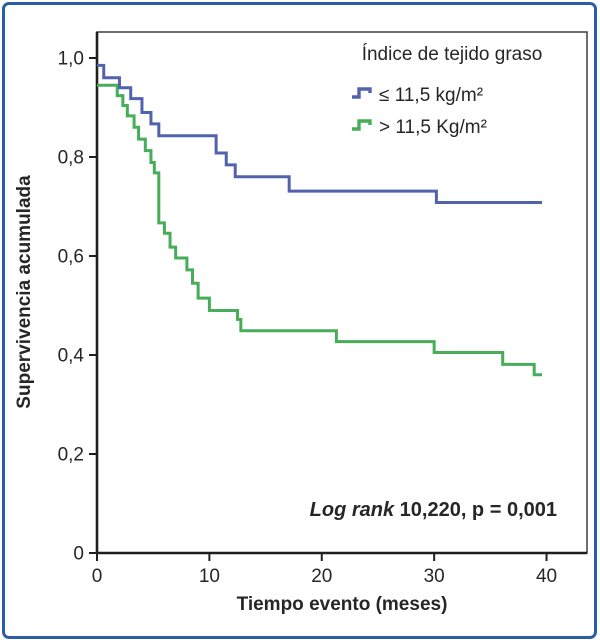 The image size is (600, 642). Describe the element at coordinates (71, 257) in the screenshot. I see `y-tick-label: 0,6` at that location.